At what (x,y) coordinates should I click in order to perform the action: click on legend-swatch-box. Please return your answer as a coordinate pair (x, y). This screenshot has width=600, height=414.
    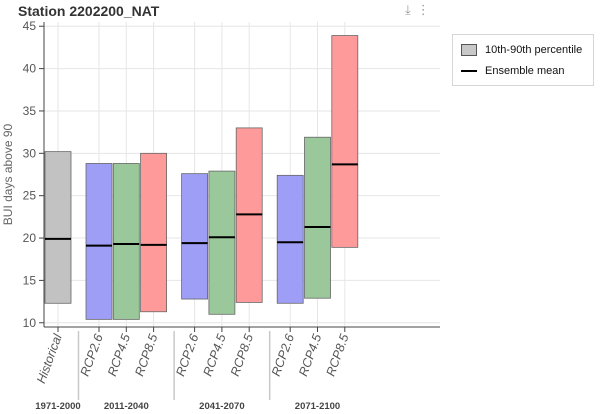
    Looking at the image, I should click on (469, 50).